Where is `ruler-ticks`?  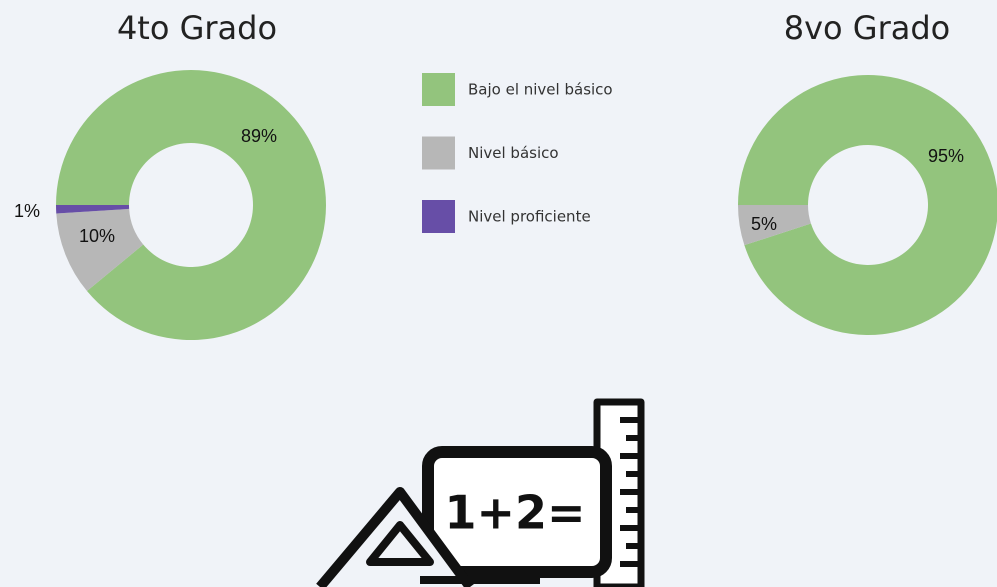
ruler-ticks is located at coordinates (629, 492).